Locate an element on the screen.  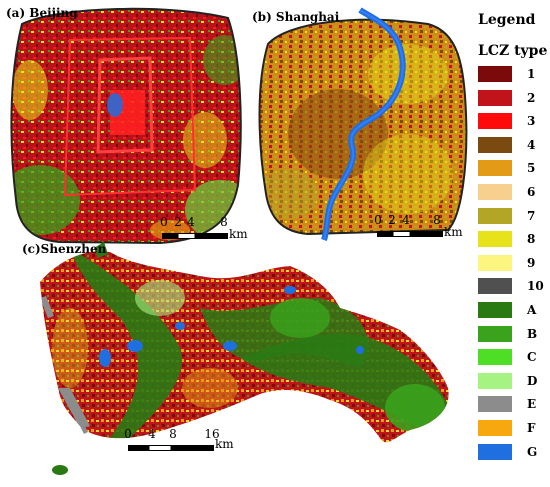
shanghai-scale-bar is located at coordinates (410, 234).